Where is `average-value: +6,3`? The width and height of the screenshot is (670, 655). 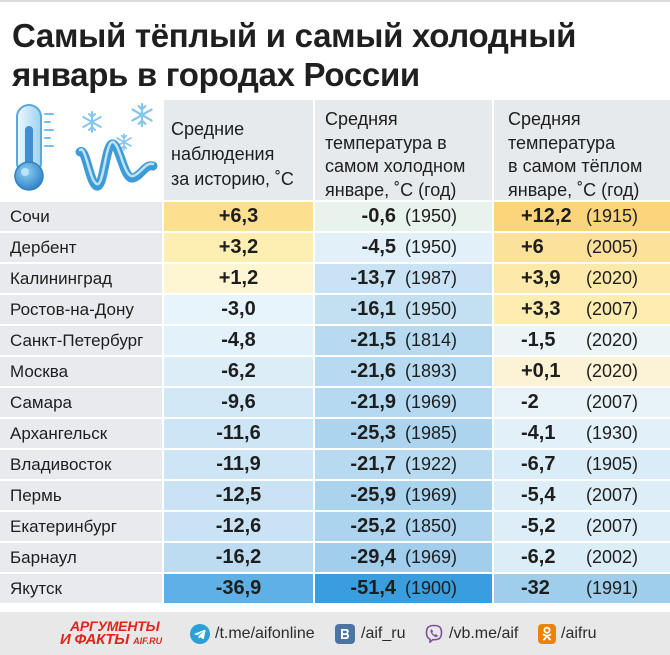 average-value: +6,3 is located at coordinates (238, 216).